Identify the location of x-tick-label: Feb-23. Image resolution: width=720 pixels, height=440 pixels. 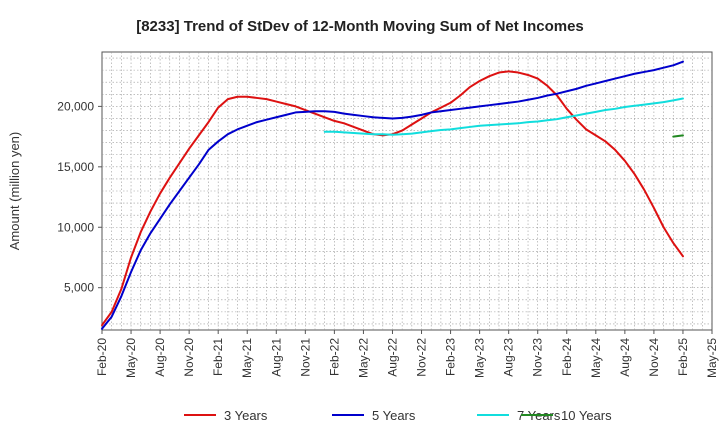
(451, 357).